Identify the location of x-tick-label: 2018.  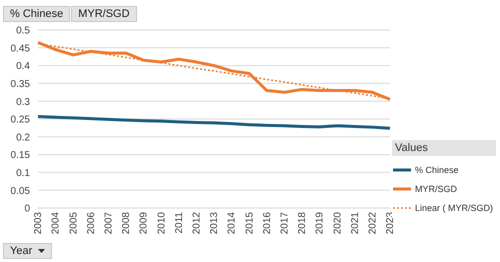
(302, 223).